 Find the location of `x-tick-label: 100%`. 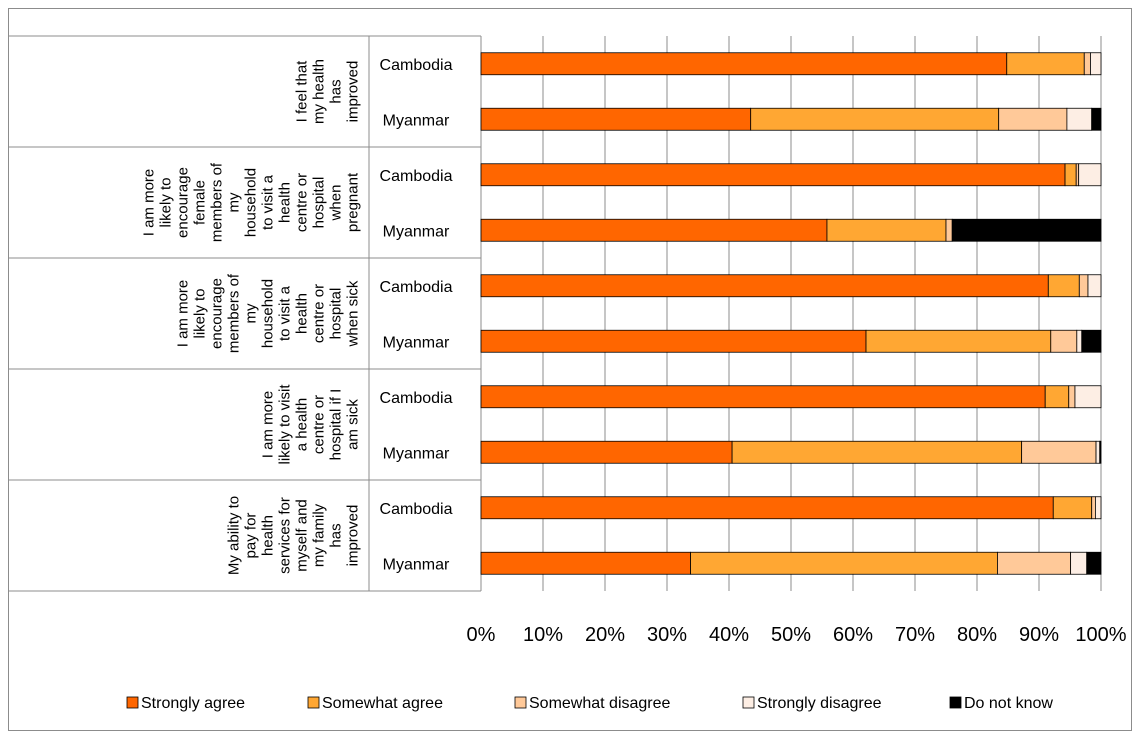

x-tick-label: 100% is located at coordinates (1100, 635).